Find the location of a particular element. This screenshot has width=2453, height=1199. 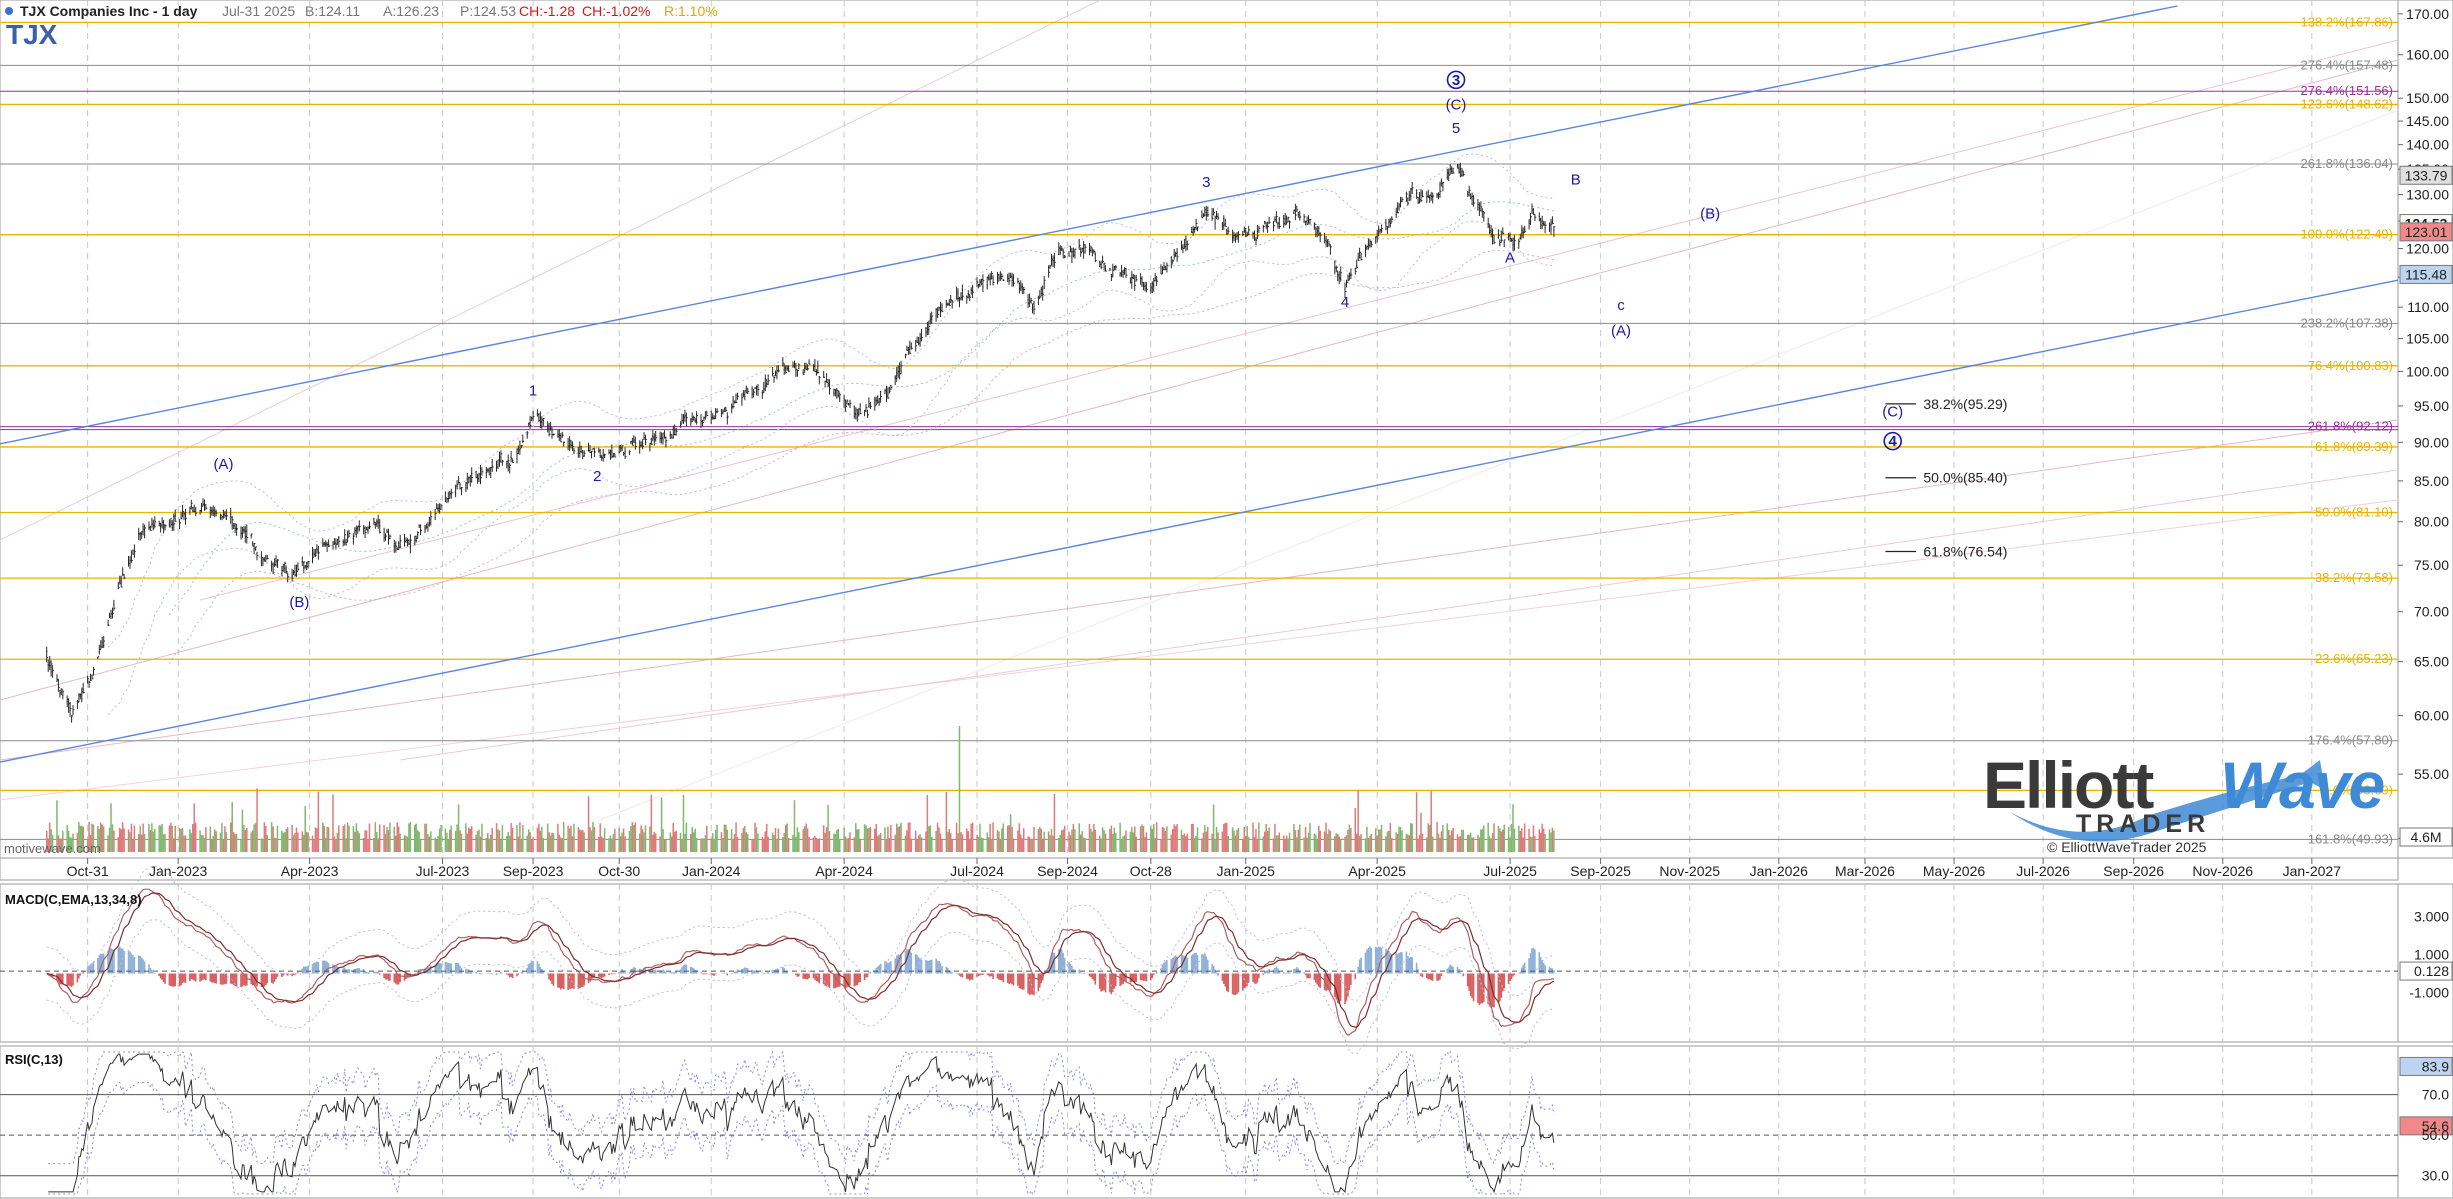

fib-level-label: 261.8%(136.04) is located at coordinates (2346, 163).